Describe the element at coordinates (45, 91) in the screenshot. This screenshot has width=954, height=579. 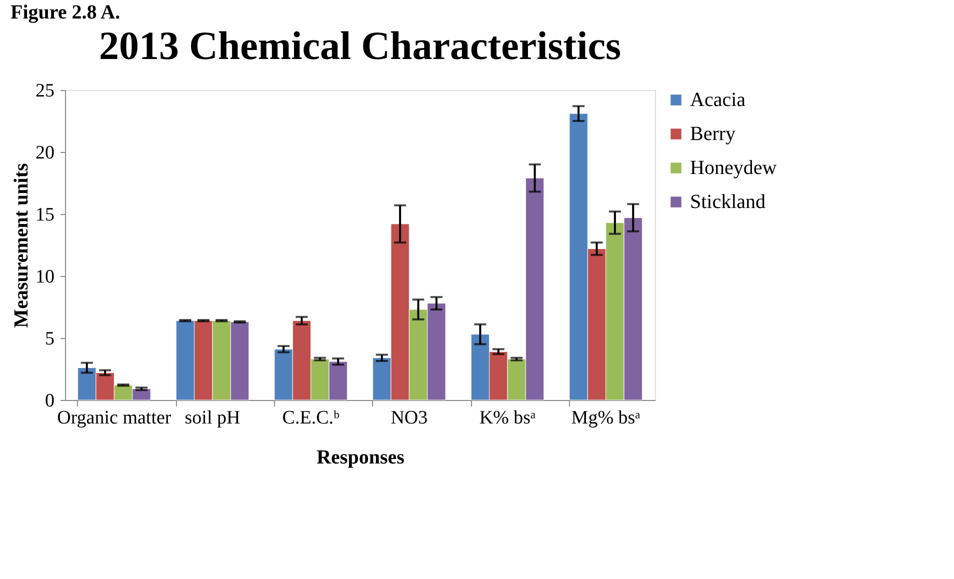
I see `y-tick-label: 25` at that location.